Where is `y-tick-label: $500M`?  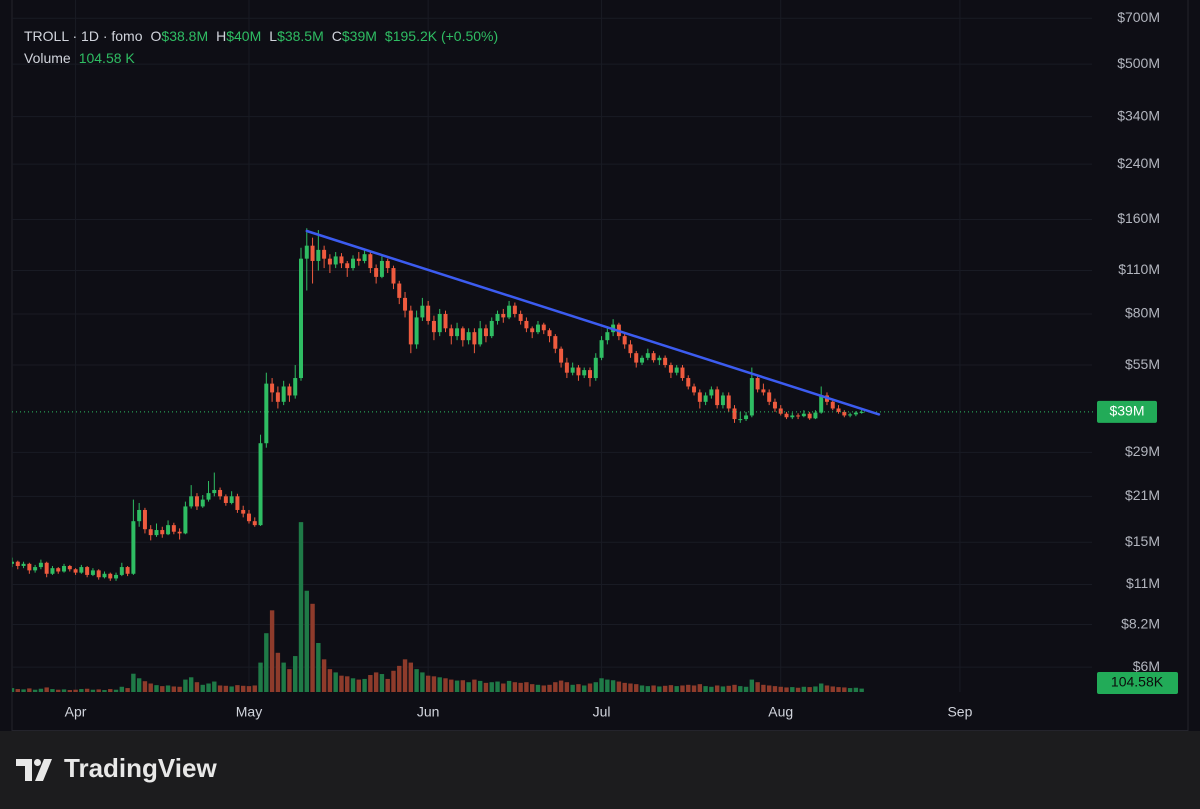
y-tick-label: $500M is located at coordinates (1138, 63).